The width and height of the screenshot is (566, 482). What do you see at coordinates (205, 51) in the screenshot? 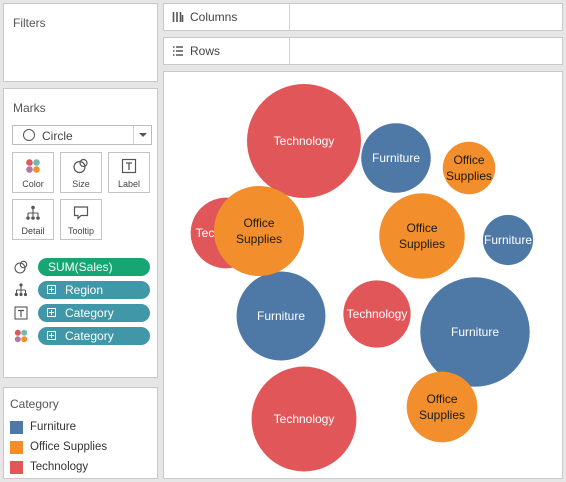
I see `rows-label-text: Rows` at bounding box center [205, 51].